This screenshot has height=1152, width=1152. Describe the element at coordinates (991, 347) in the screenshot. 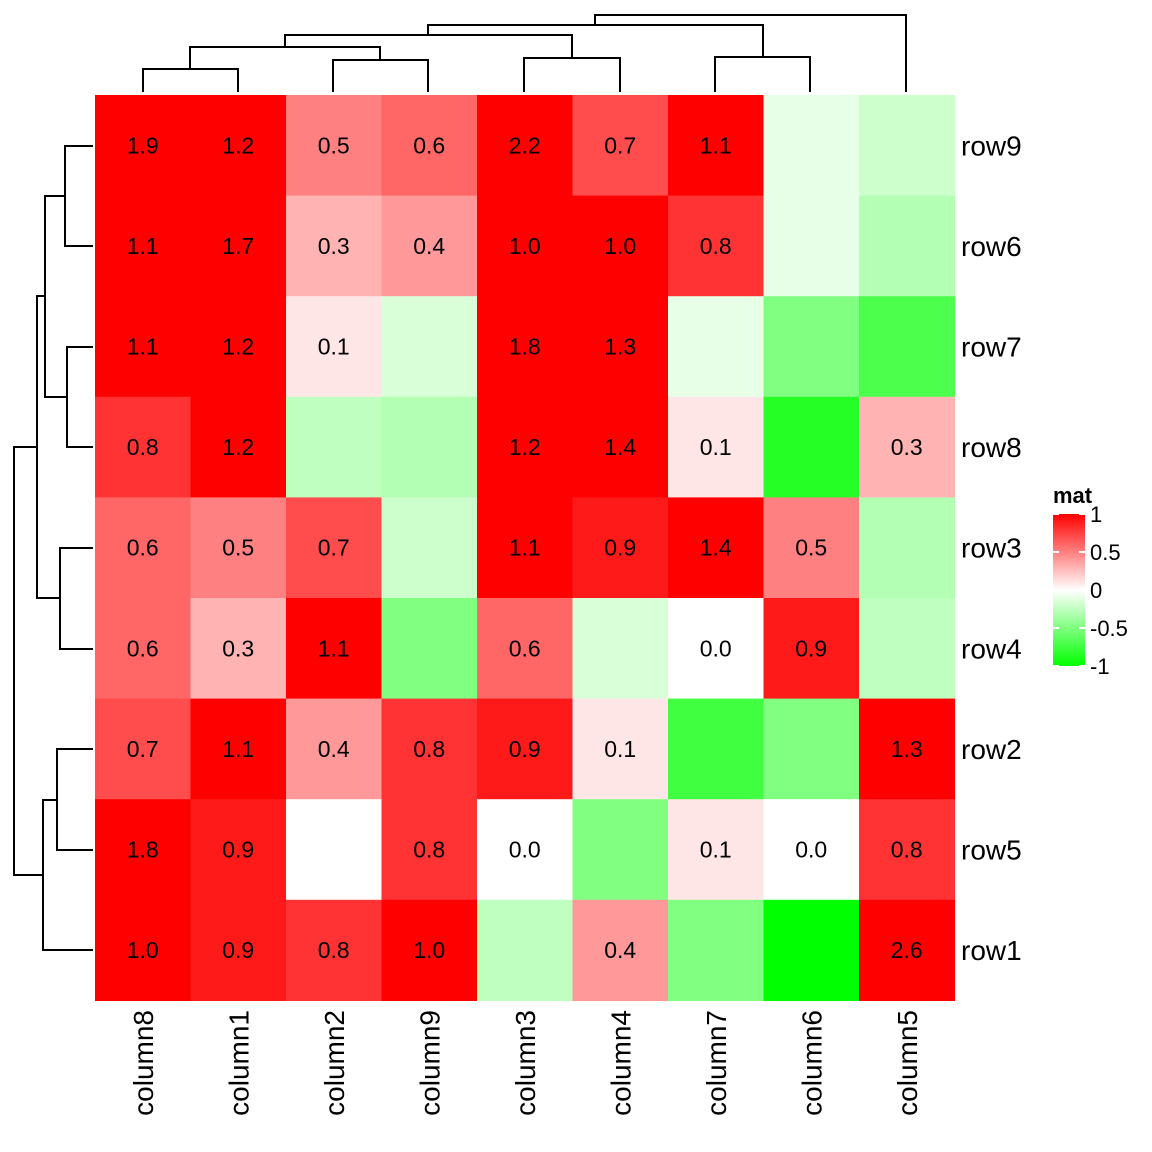

I see `row-label: row7` at that location.